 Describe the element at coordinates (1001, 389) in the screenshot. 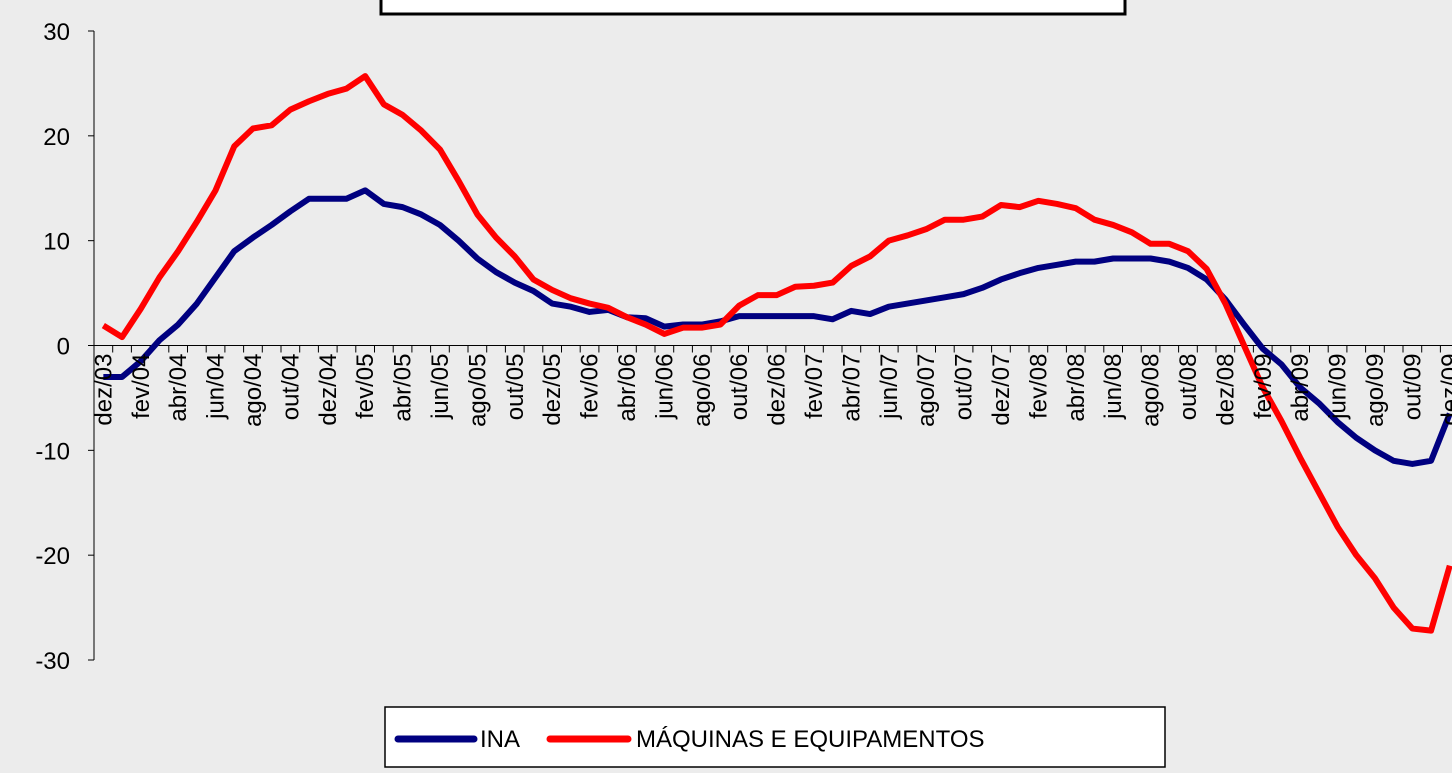

I see `x-tick-label: dez/07` at that location.